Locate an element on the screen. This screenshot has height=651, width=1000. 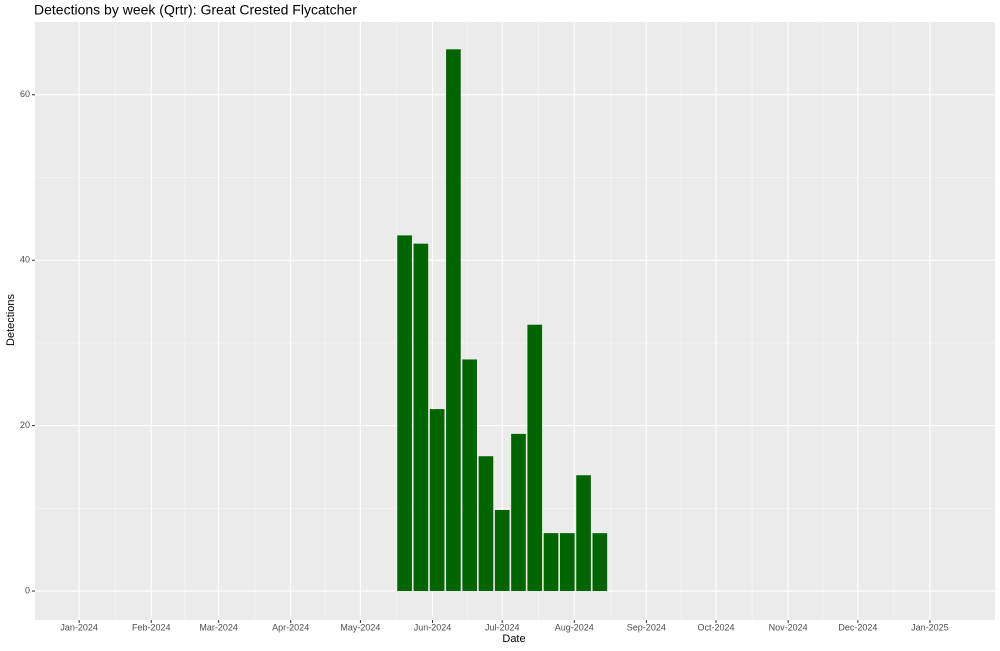
y-axis-title: Detections is located at coordinates (11, 320).